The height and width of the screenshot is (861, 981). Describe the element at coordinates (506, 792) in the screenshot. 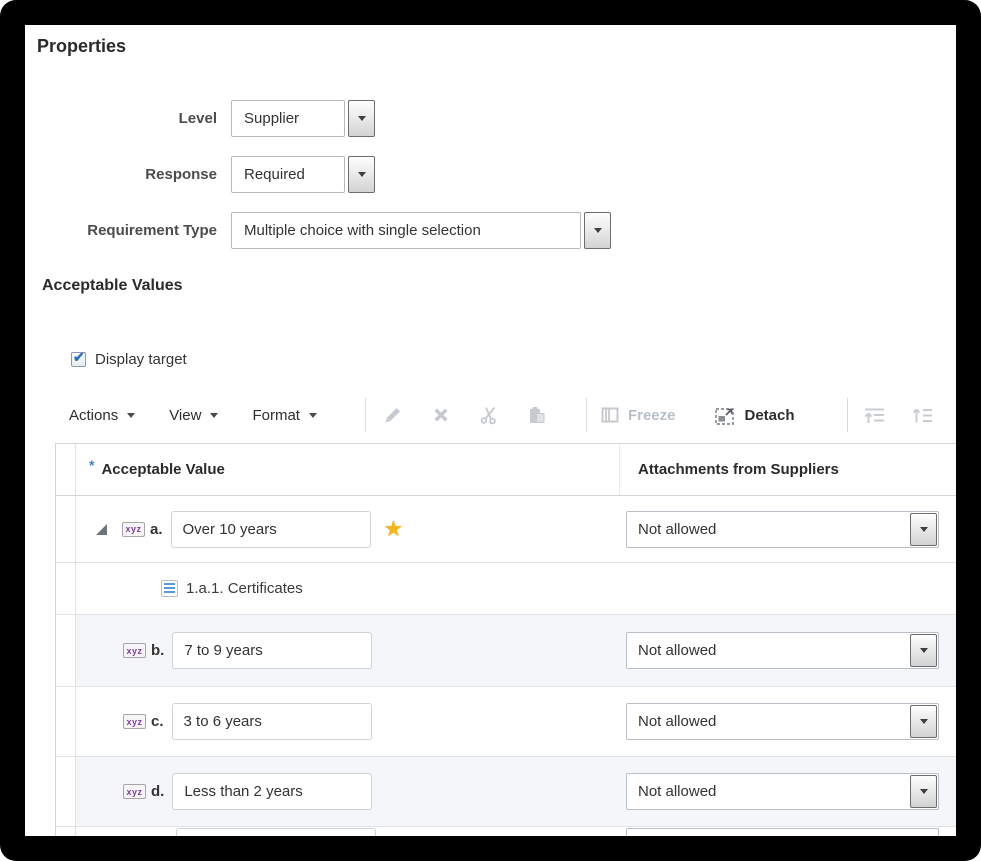

I see `table-row-d: xyz d. Less than 2 years Not allowed` at that location.